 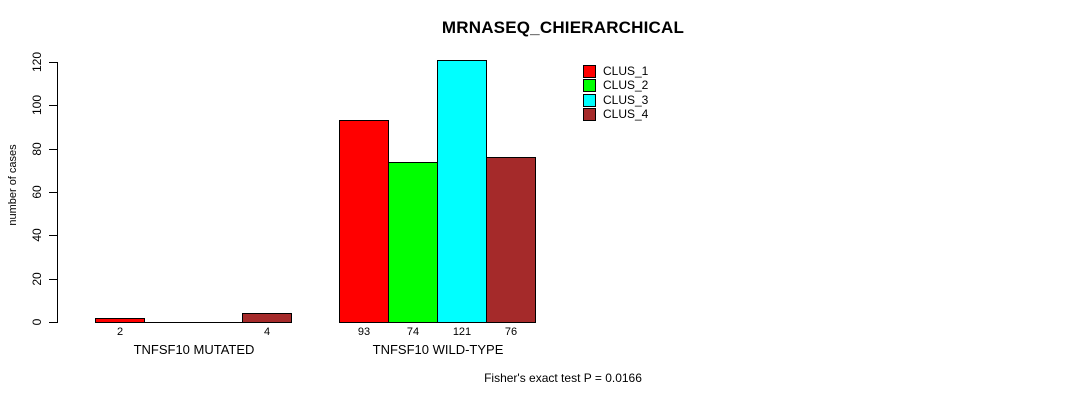 What do you see at coordinates (626, 100) in the screenshot?
I see `legend-label: CLUS_3` at bounding box center [626, 100].